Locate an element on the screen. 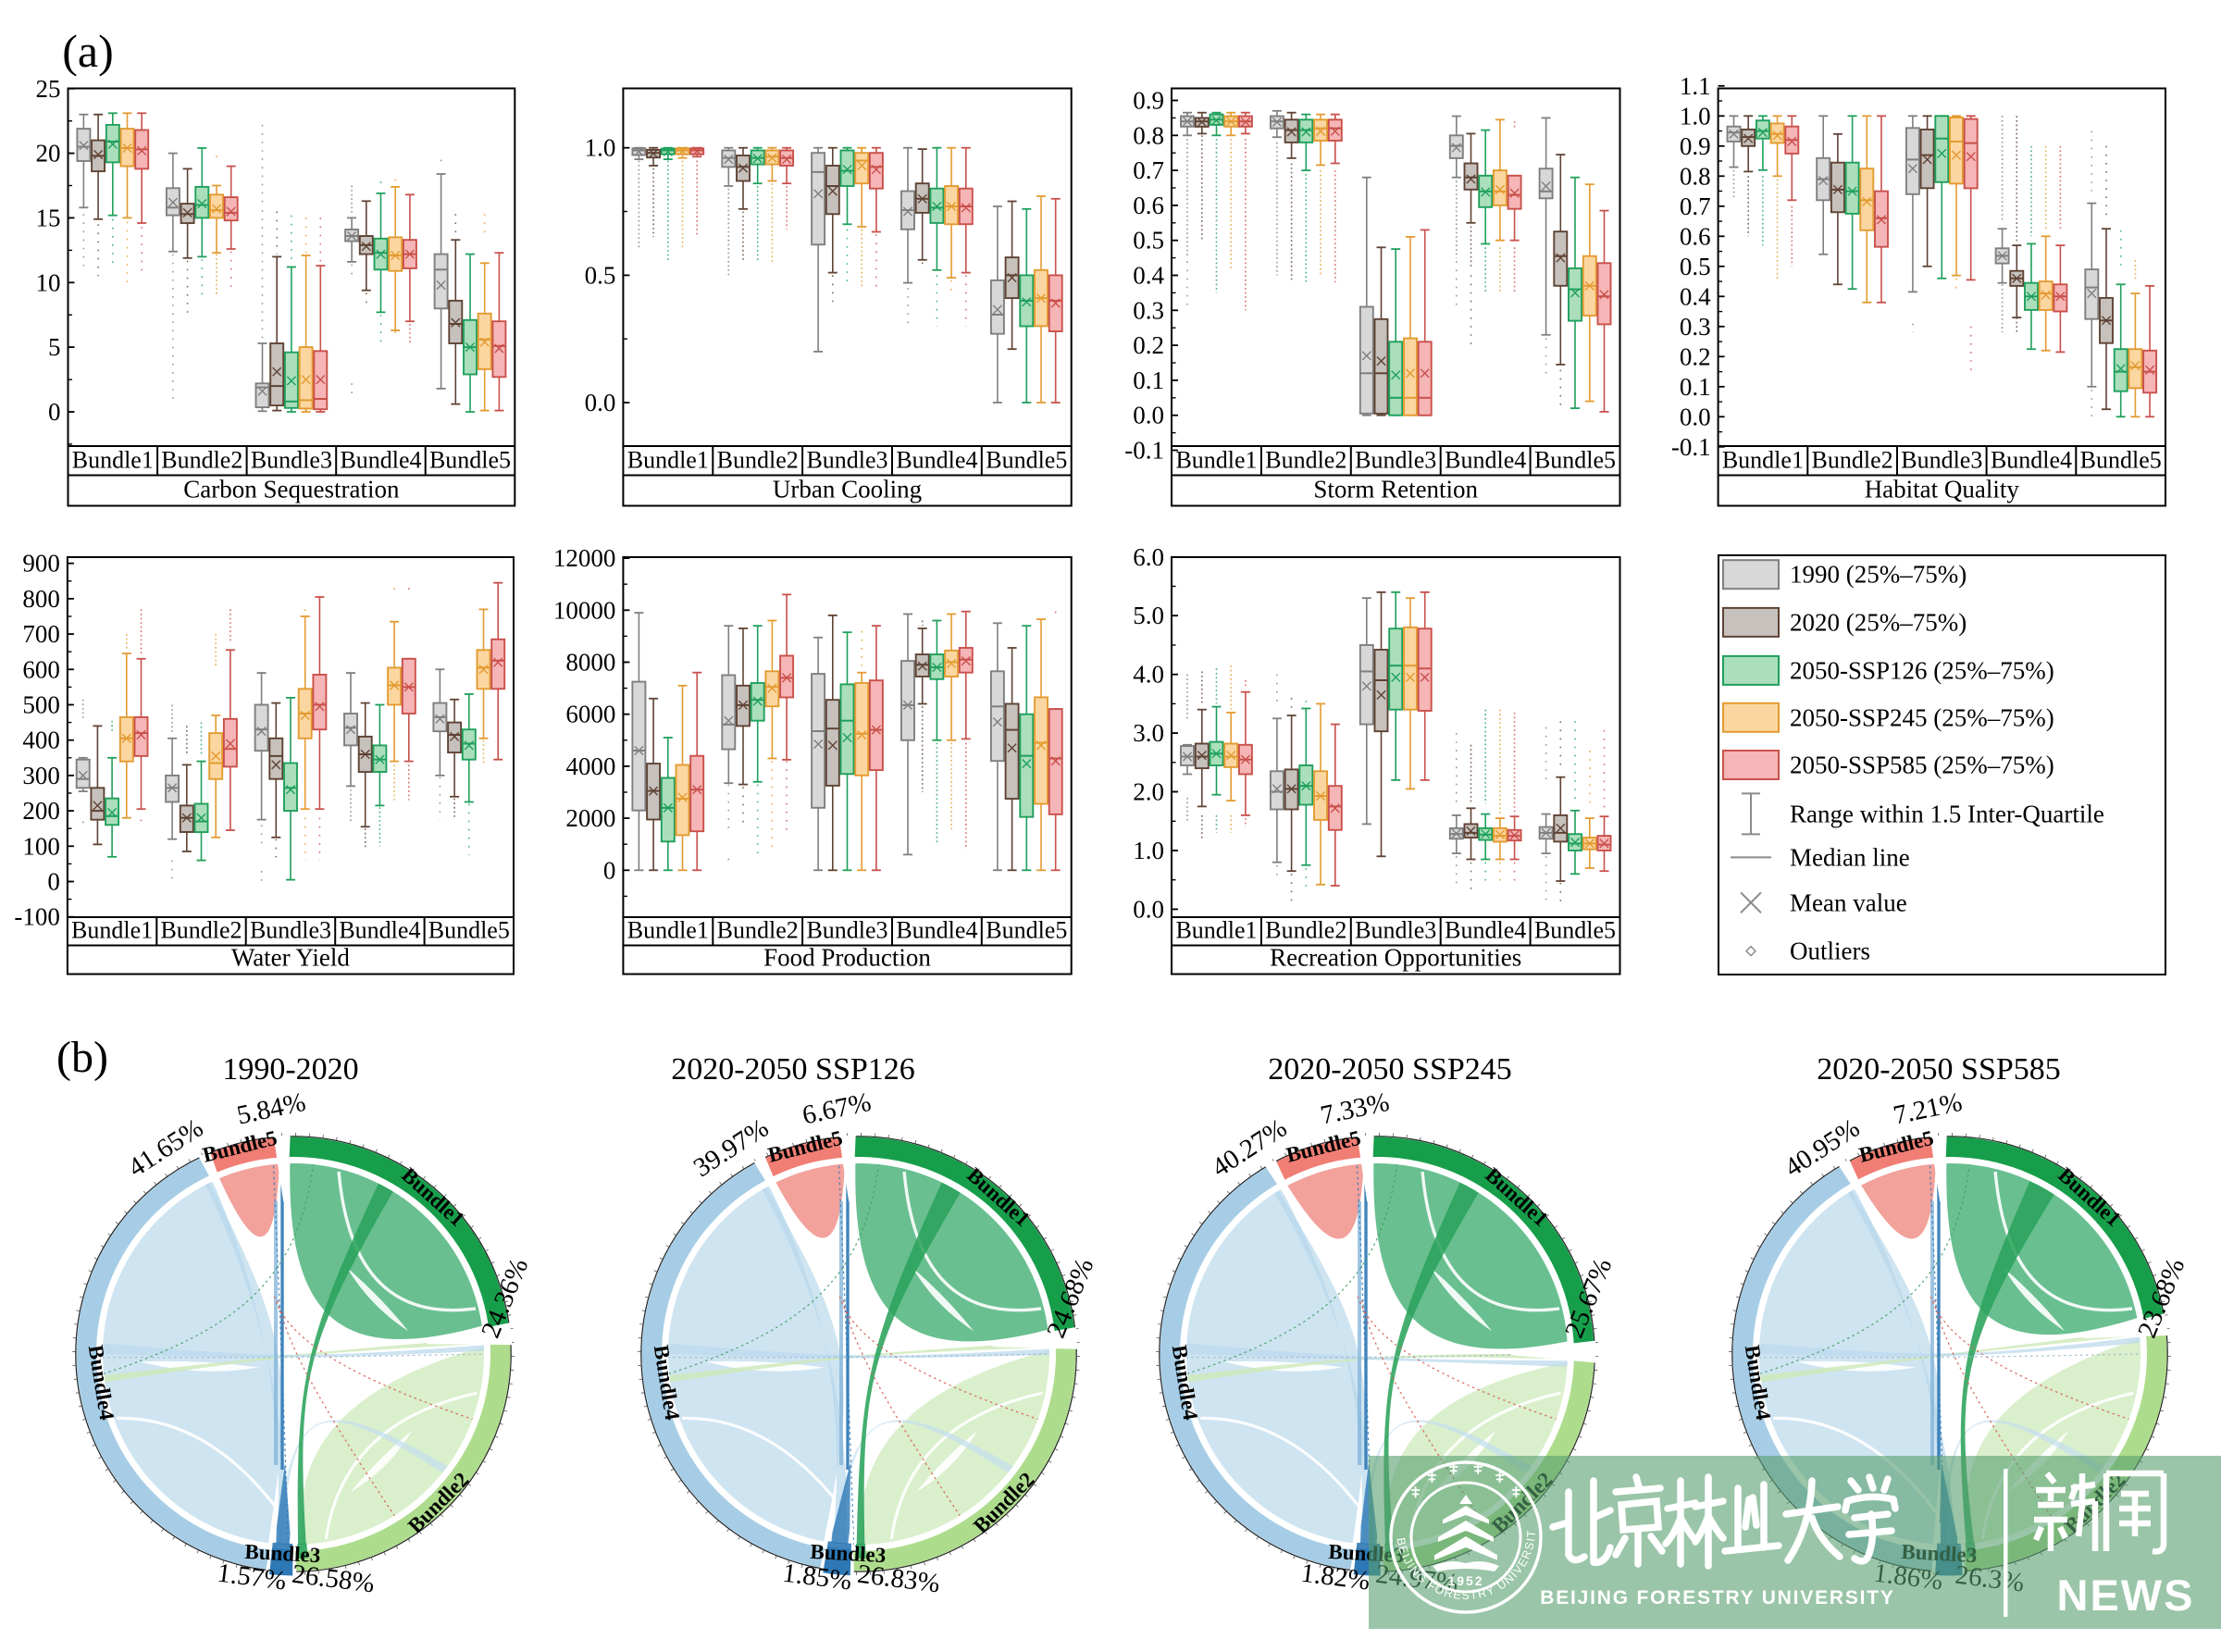 This screenshot has height=1652, width=2221. svg-text: (b) is located at coordinates (82, 1057).